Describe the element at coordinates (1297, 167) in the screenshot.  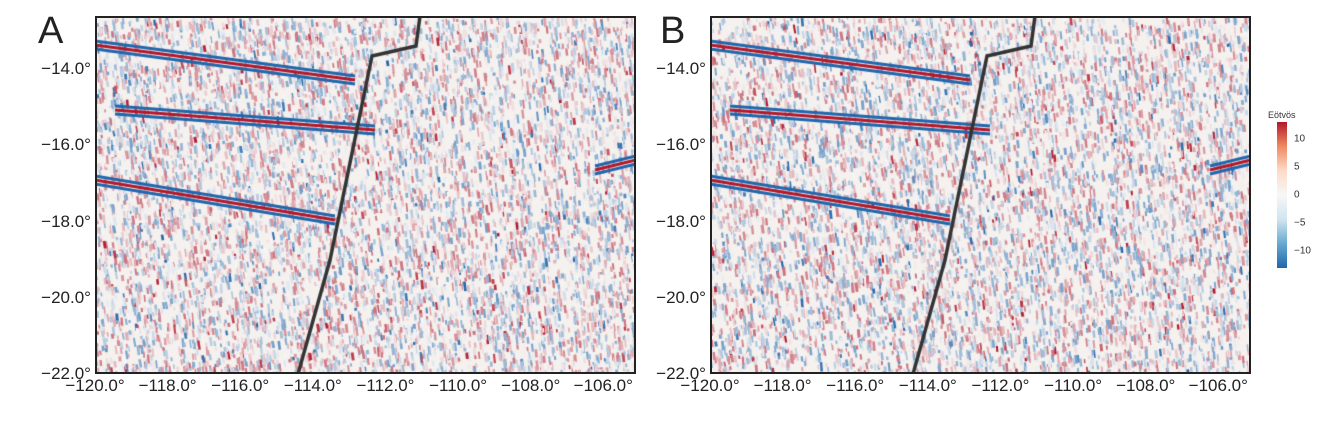
I see `colorbar-tick-label: 5` at that location.